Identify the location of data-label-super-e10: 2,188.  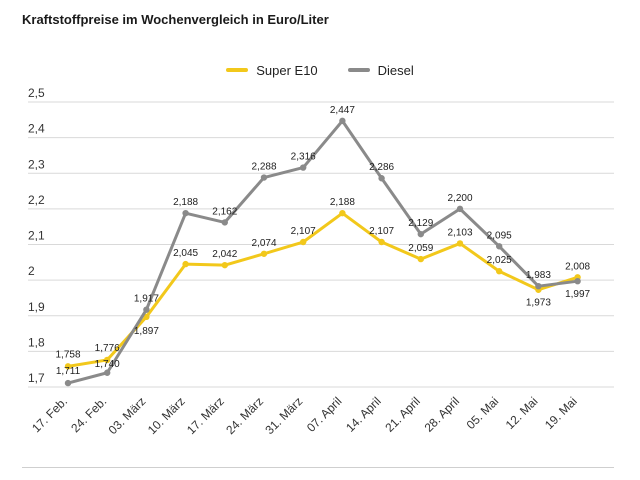
(342, 202).